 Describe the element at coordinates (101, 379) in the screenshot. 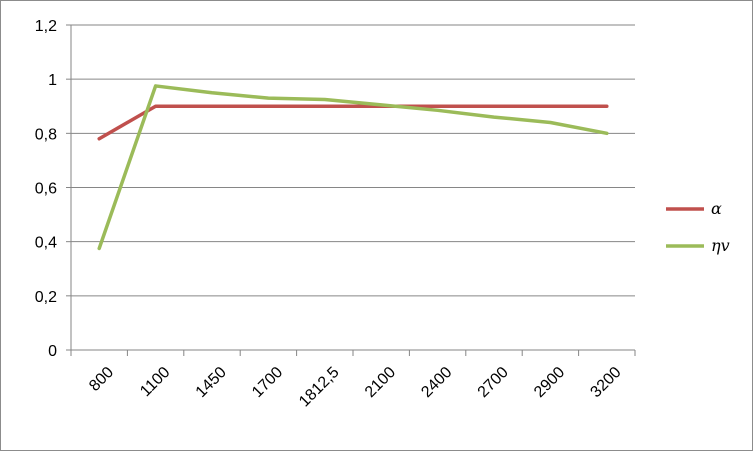

I see `x-tick-label: 800` at that location.